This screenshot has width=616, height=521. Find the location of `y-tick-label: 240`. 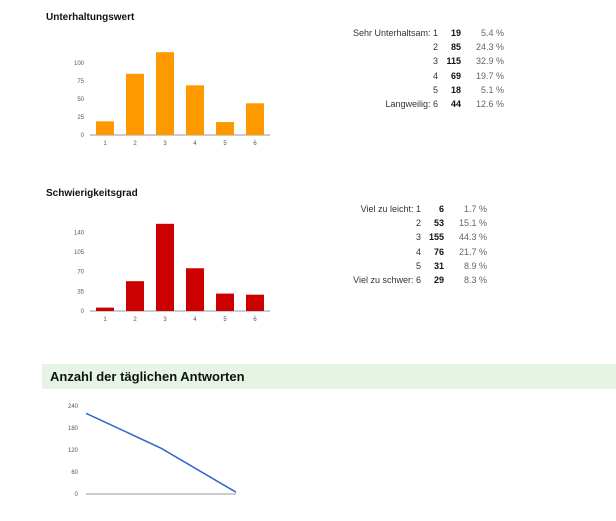

y-tick-label: 240 is located at coordinates (73, 407).